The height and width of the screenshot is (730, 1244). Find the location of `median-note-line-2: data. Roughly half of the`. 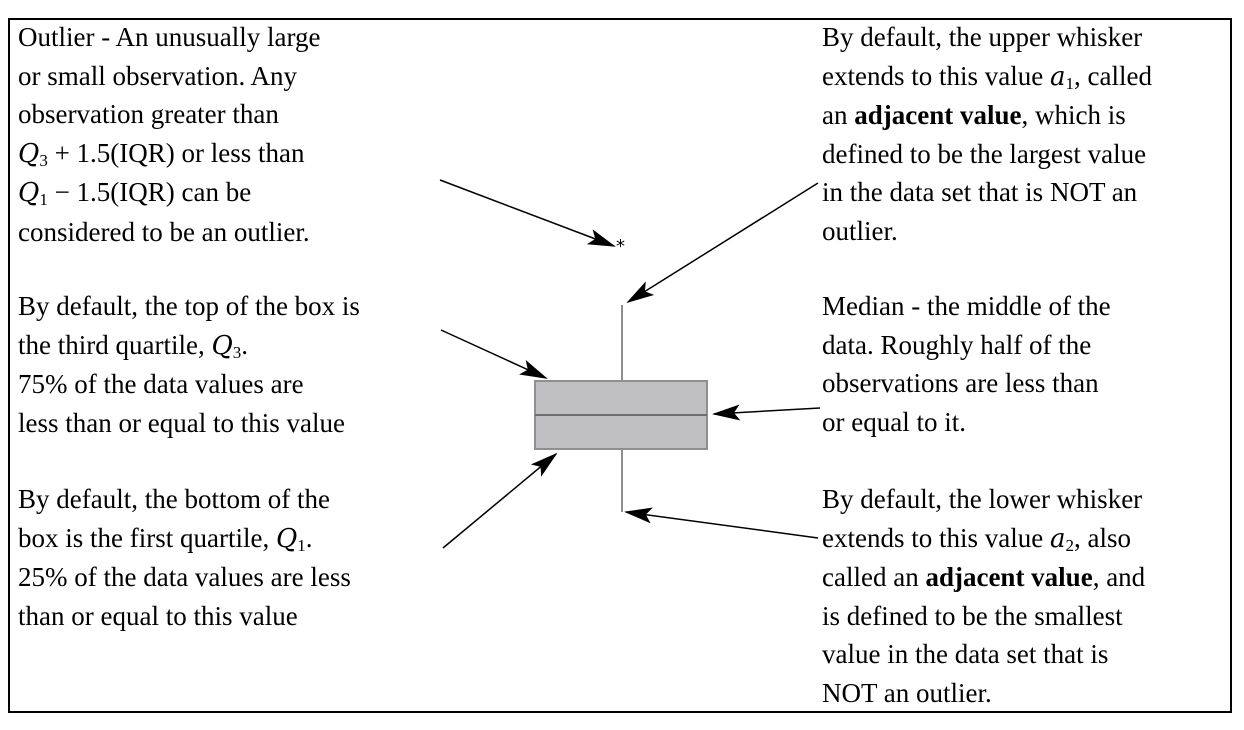

median-note-line-2: data. Roughly half of the is located at coordinates (957, 344).